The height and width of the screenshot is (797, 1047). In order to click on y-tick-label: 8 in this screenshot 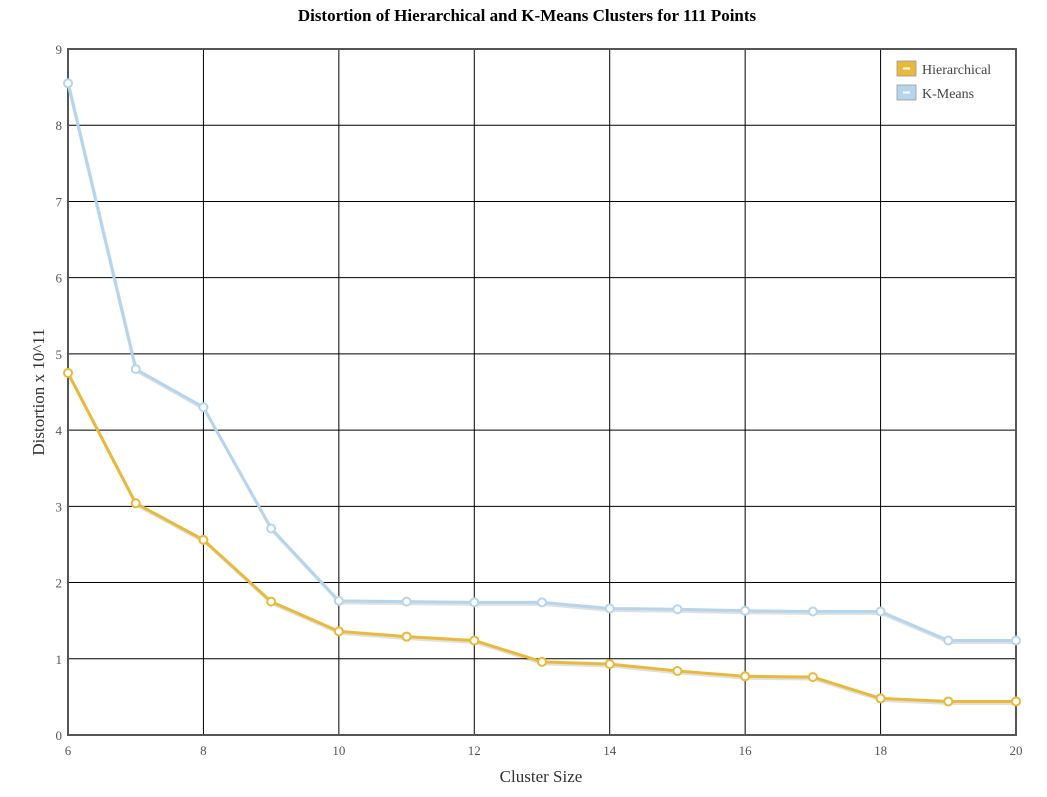, I will do `click(59, 125)`.